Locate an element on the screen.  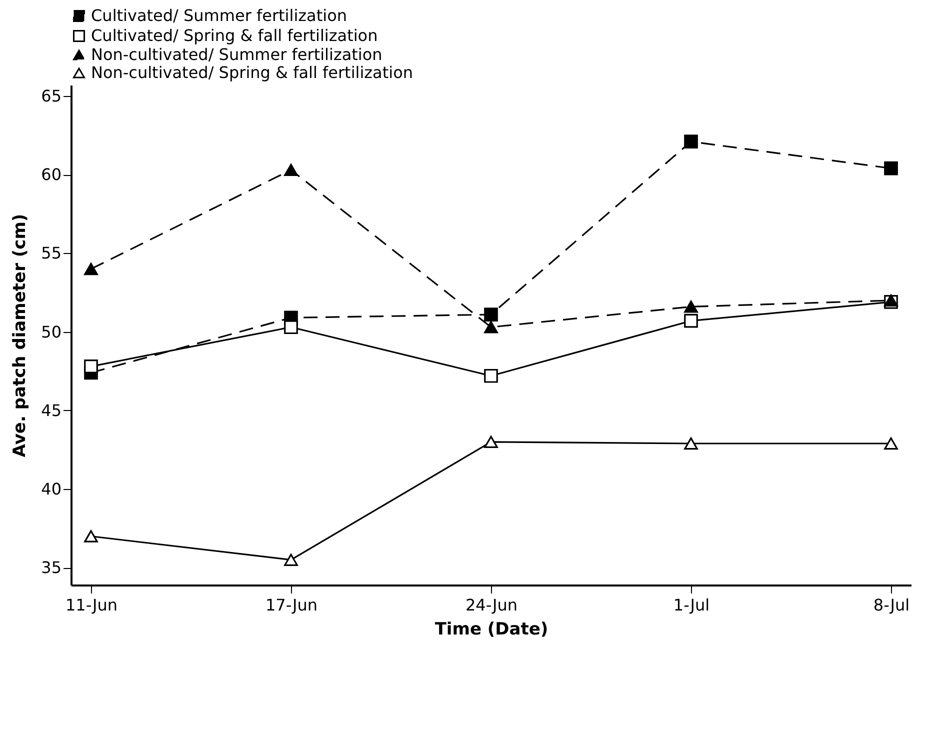
y-tick-label: 60 is located at coordinates (51, 174).